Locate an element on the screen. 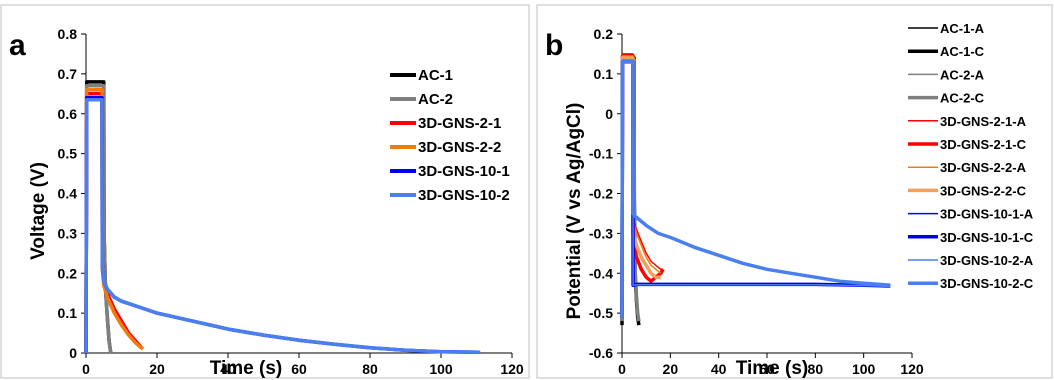 This screenshot has height=380, width=1054. legend-label: AC-1-C is located at coordinates (962, 51).